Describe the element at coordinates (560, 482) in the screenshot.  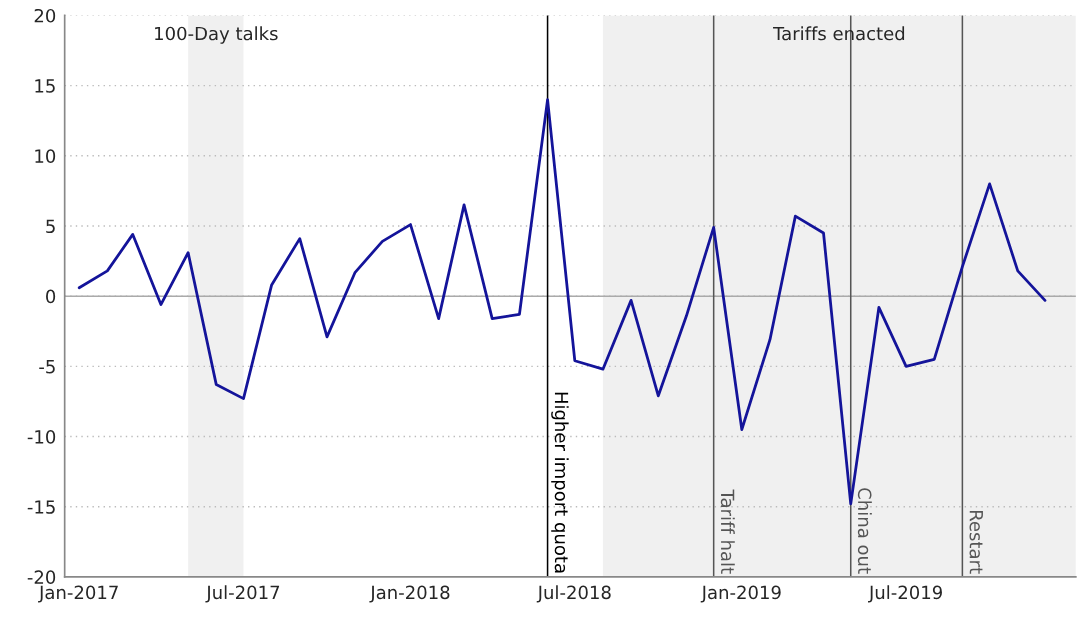
I see `ref-line-label: Higher import quota` at that location.